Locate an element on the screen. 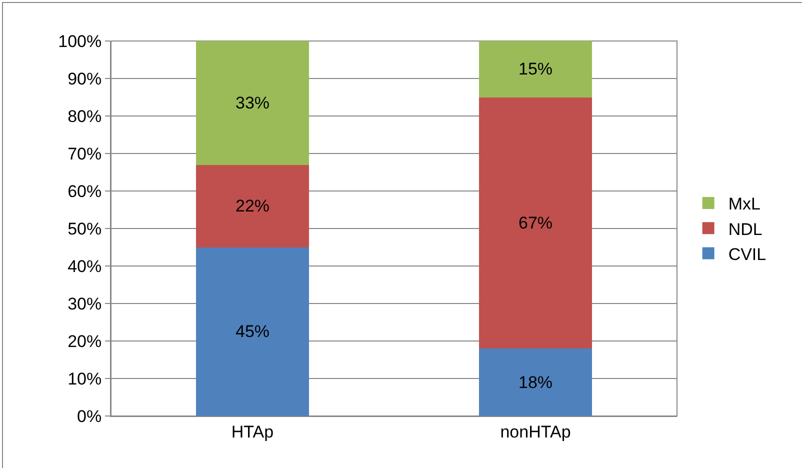 The image size is (806, 472). y-tick-label: 80% is located at coordinates (85, 116).